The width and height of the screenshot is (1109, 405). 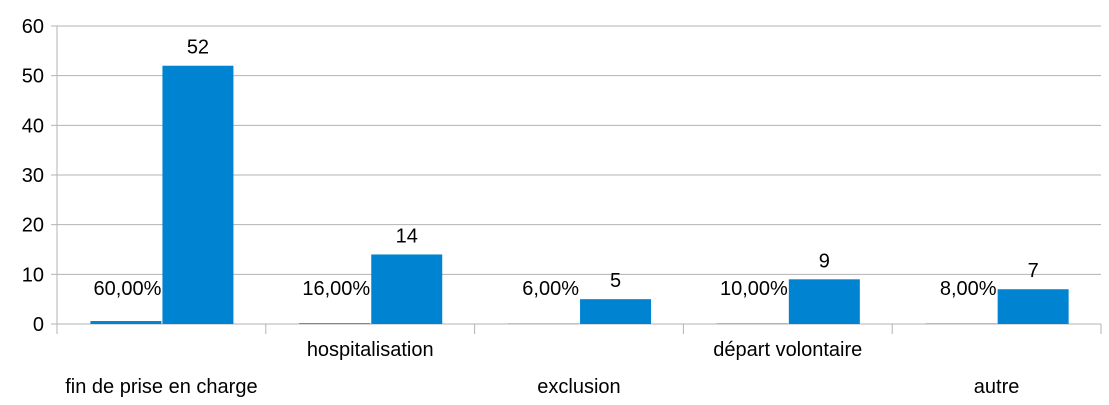 I want to click on percentage-label: 60,00%, so click(x=128, y=289).